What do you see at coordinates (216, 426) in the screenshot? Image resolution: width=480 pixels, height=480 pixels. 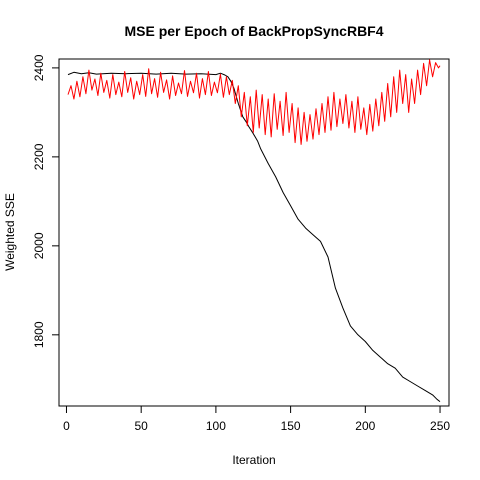 I see `x-tick-label: 100` at bounding box center [216, 426].